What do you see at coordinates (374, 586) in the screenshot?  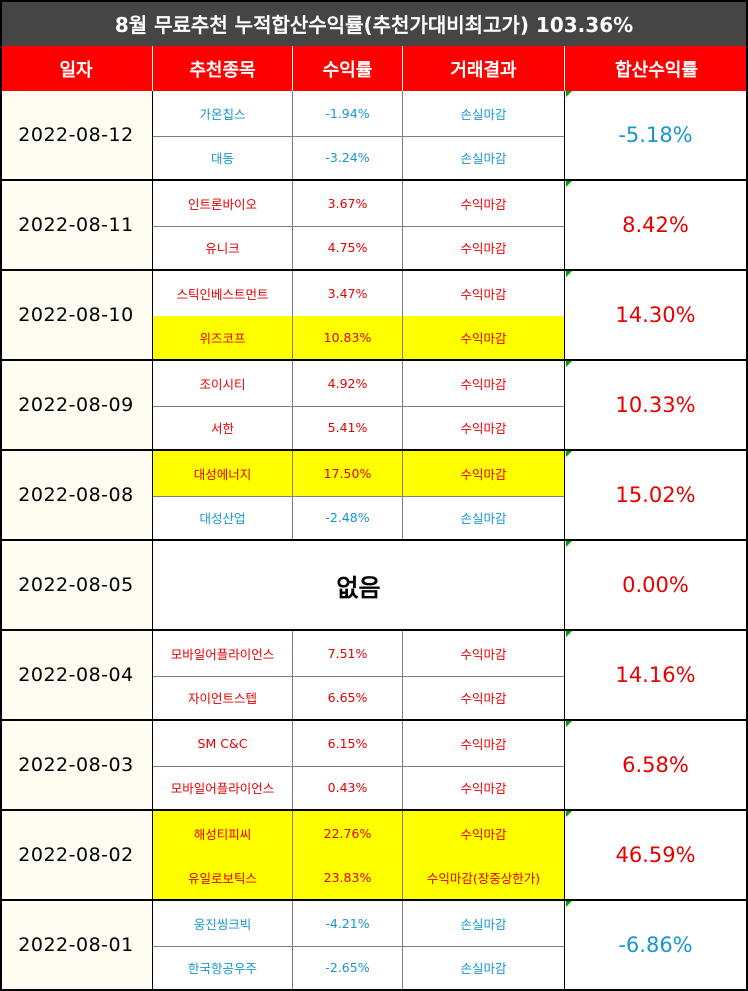 I see `date-group: 2022-08-05 없음 0.00%` at bounding box center [374, 586].